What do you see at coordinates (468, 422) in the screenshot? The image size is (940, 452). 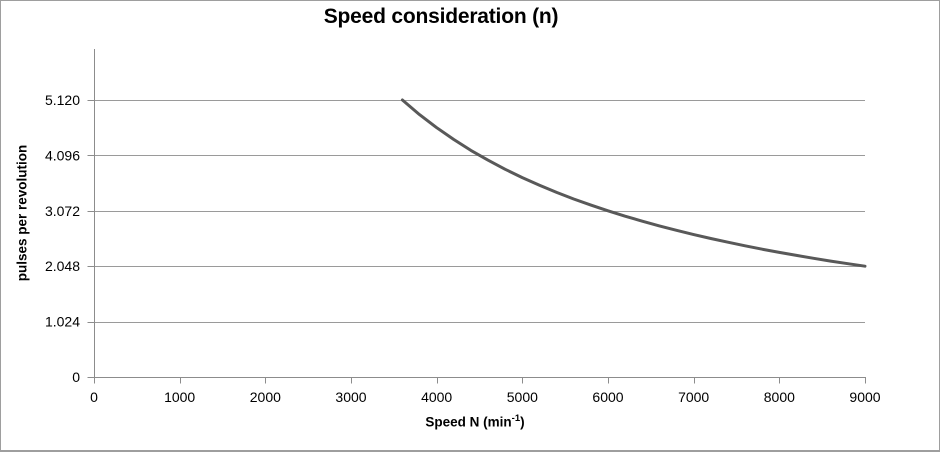 I see `x-axis-title-text: Speed N (min` at bounding box center [468, 422].